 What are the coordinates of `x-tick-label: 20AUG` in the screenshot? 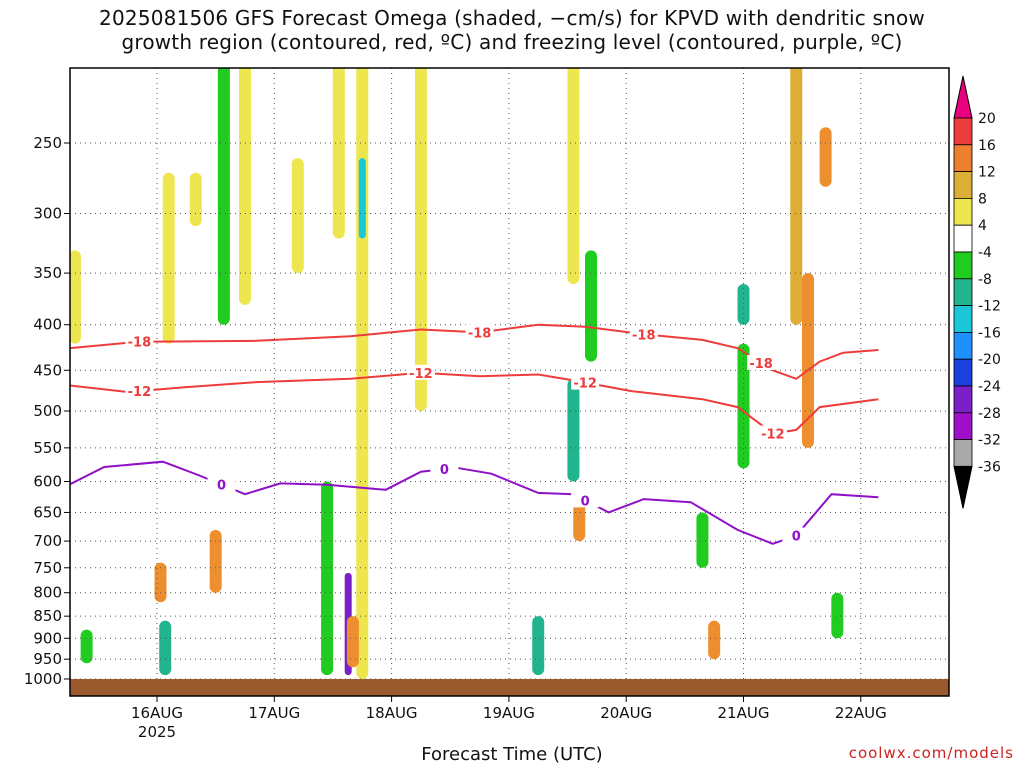 It's located at (626, 713).